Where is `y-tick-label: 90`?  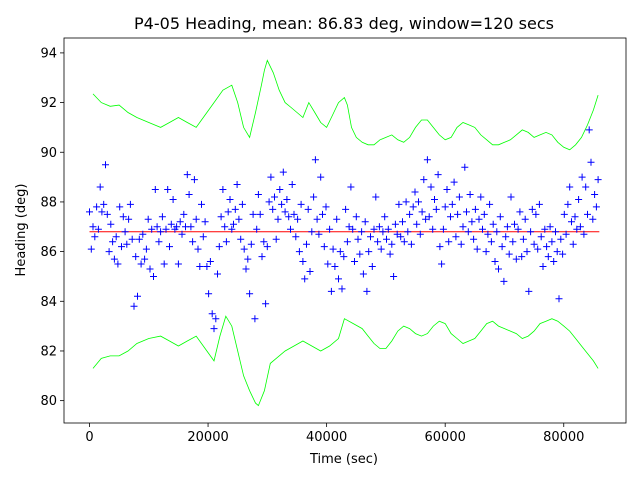 y-tick-label: 90 is located at coordinates (48, 153).